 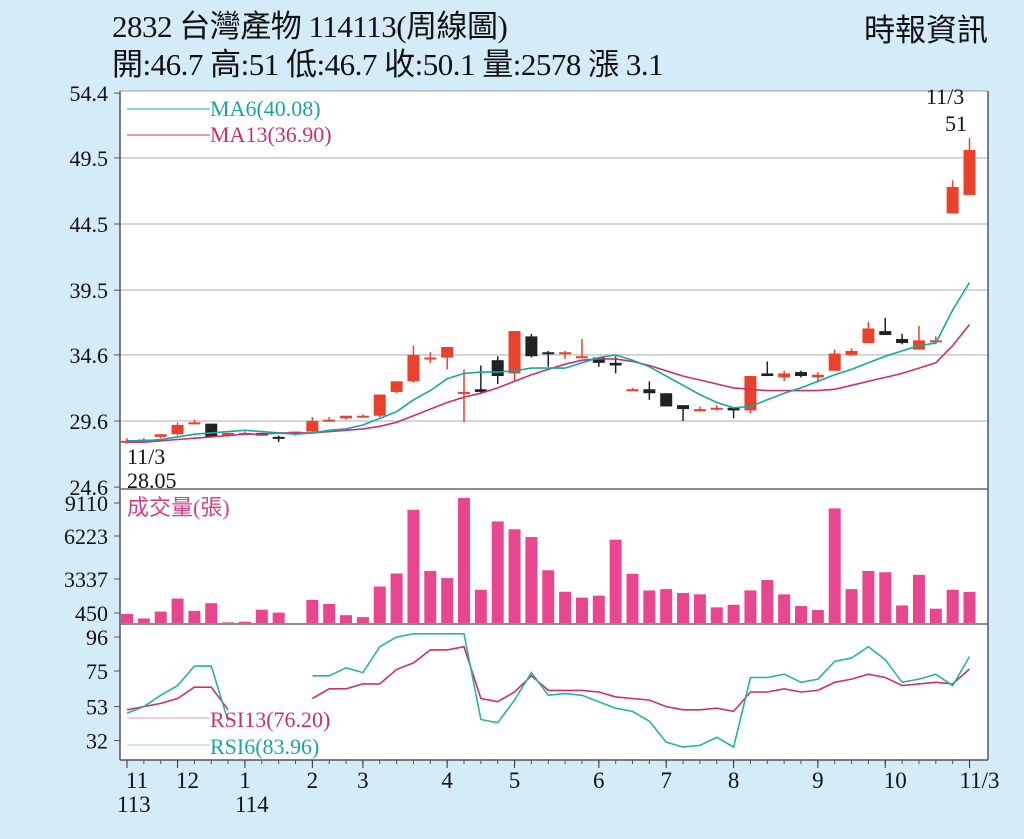 I want to click on x-tick-label: 5, so click(x=515, y=780).